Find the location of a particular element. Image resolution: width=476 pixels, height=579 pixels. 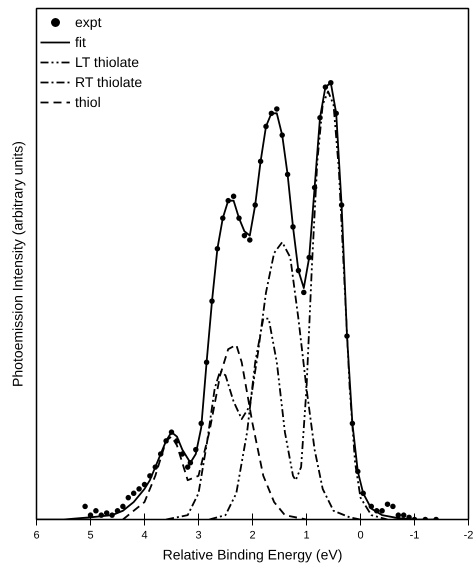

y-axis-title: Photoemission Intensity (arbitrary units) is located at coordinates (18, 264).